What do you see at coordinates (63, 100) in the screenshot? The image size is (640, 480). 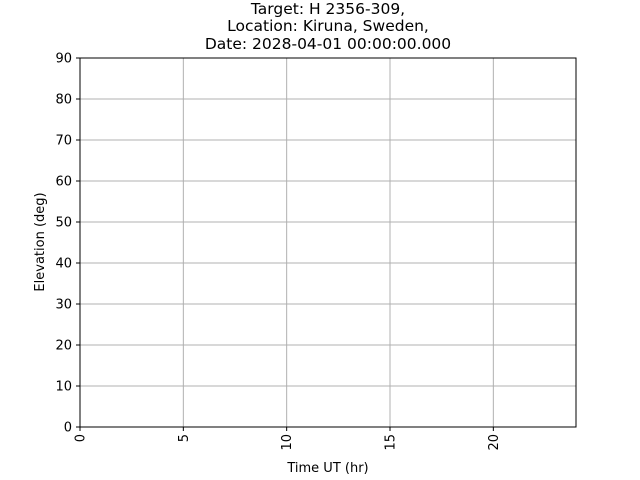 I see `y-tick-label: 80` at bounding box center [63, 100].